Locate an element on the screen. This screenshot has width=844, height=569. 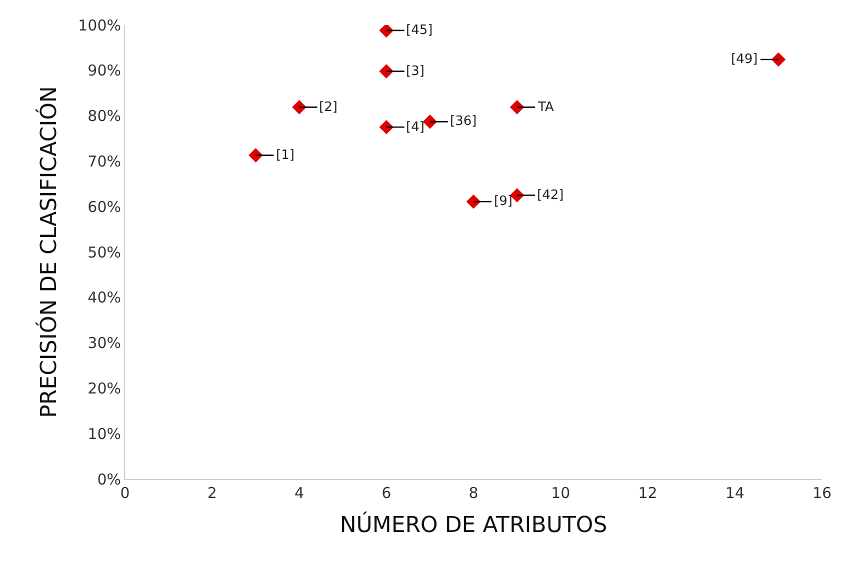
y-tick-label: 40% is located at coordinates (104, 297).